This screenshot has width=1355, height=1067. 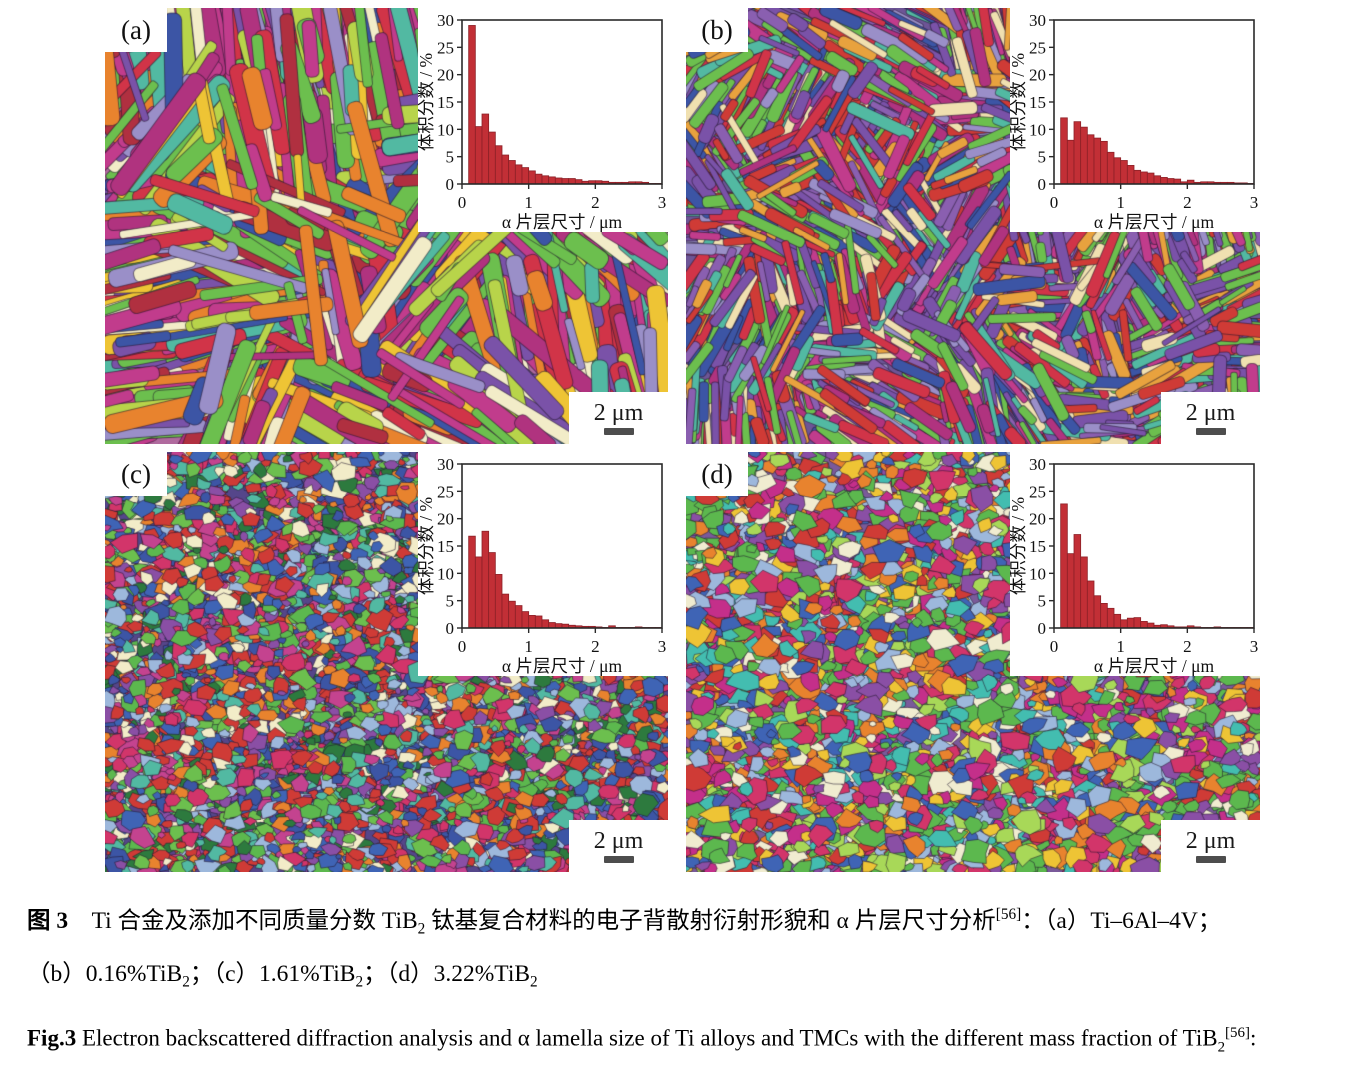 I want to click on scale-box-b: 2 μm, so click(x=1210, y=418).